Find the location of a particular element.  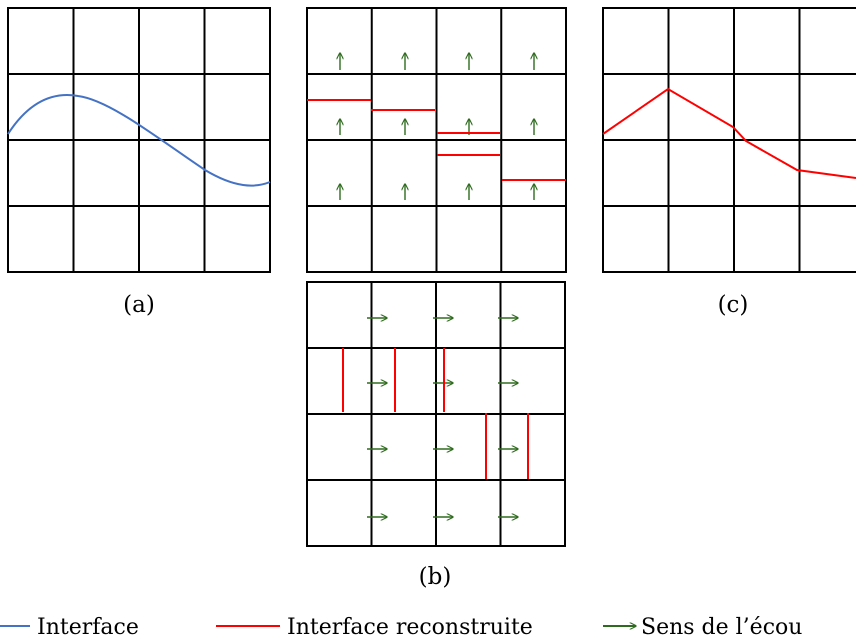

reconstructed-segments-vertical is located at coordinates (435, 413).